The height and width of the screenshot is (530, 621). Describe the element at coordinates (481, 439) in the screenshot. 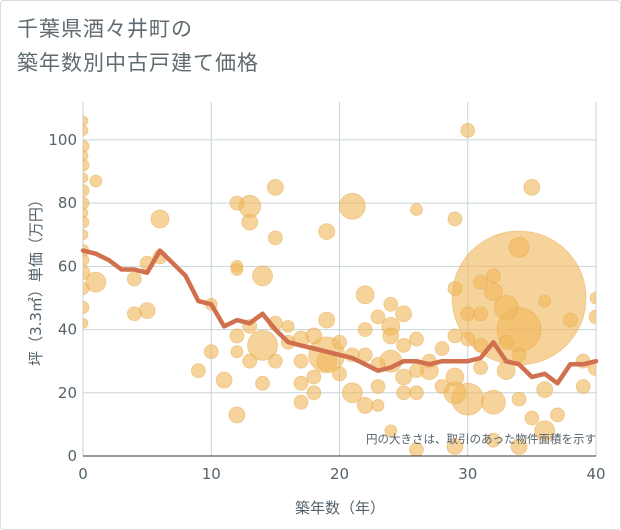

I see `bubble-size-note: 円の大きさは、取引のあった物件面積を示す` at that location.